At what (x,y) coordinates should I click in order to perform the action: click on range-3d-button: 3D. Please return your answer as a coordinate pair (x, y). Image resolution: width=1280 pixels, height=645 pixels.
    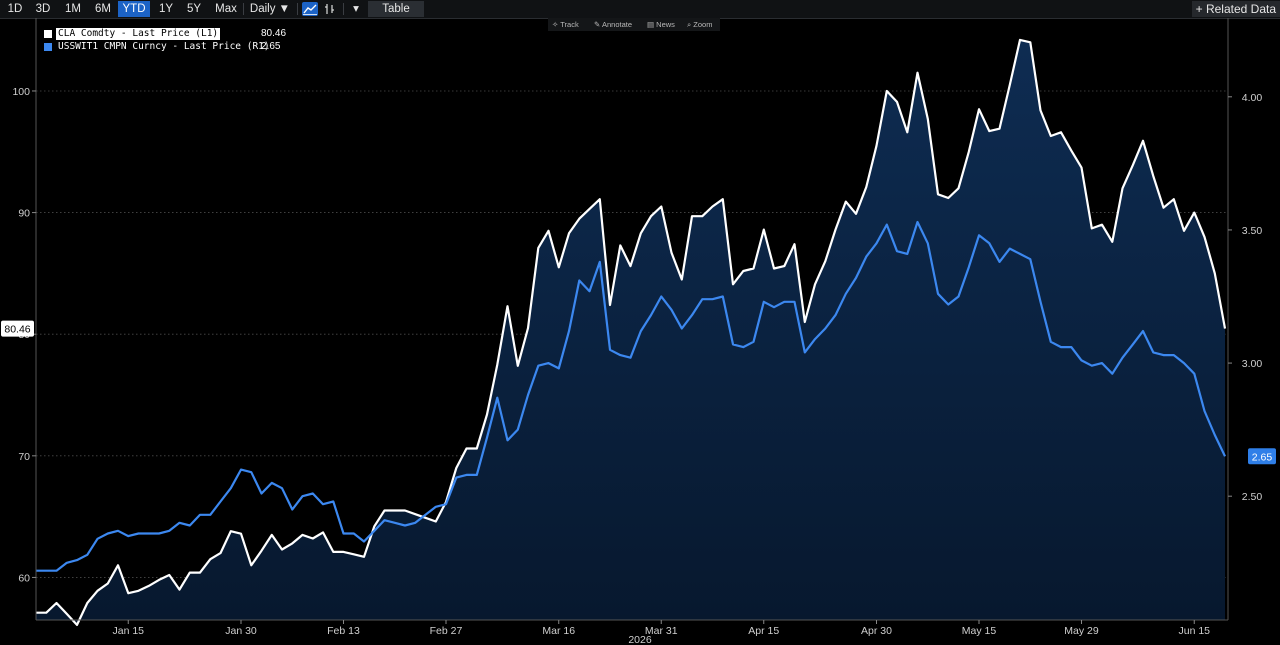
    Looking at the image, I should click on (43, 9).